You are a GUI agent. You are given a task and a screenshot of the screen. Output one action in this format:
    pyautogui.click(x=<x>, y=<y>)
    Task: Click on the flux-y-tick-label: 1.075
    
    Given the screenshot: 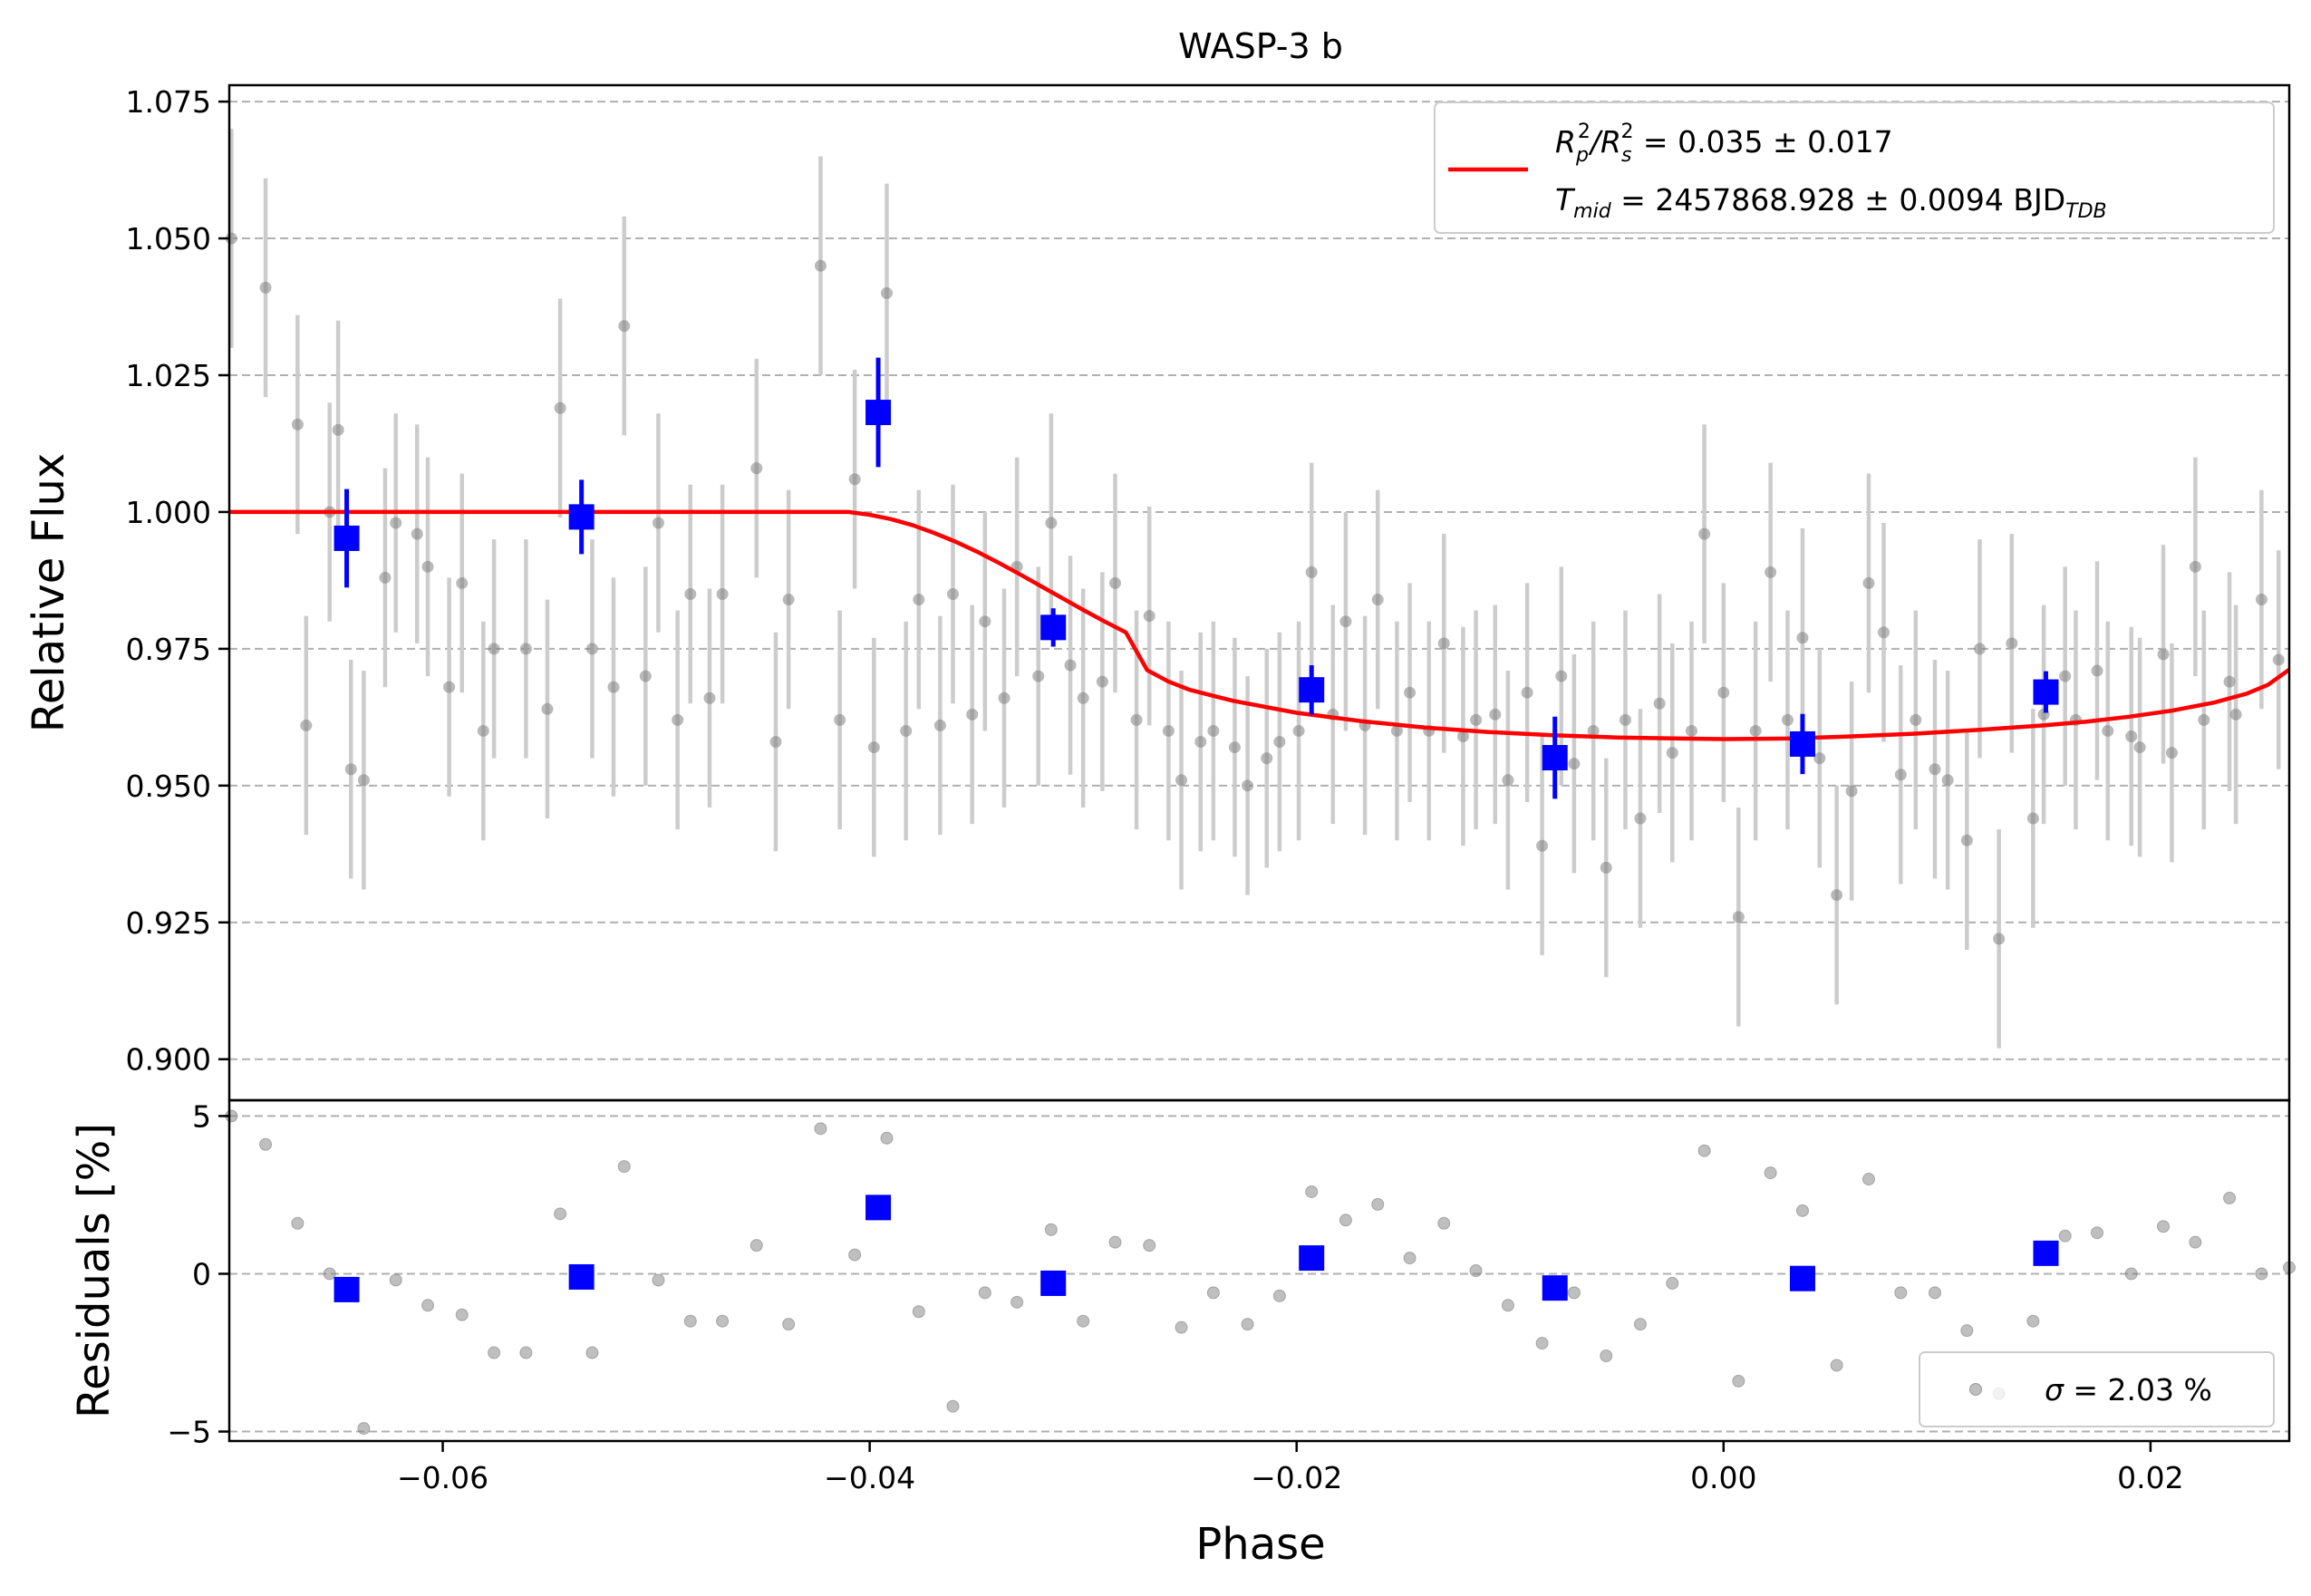 What is the action you would take?
    pyautogui.click(x=169, y=102)
    